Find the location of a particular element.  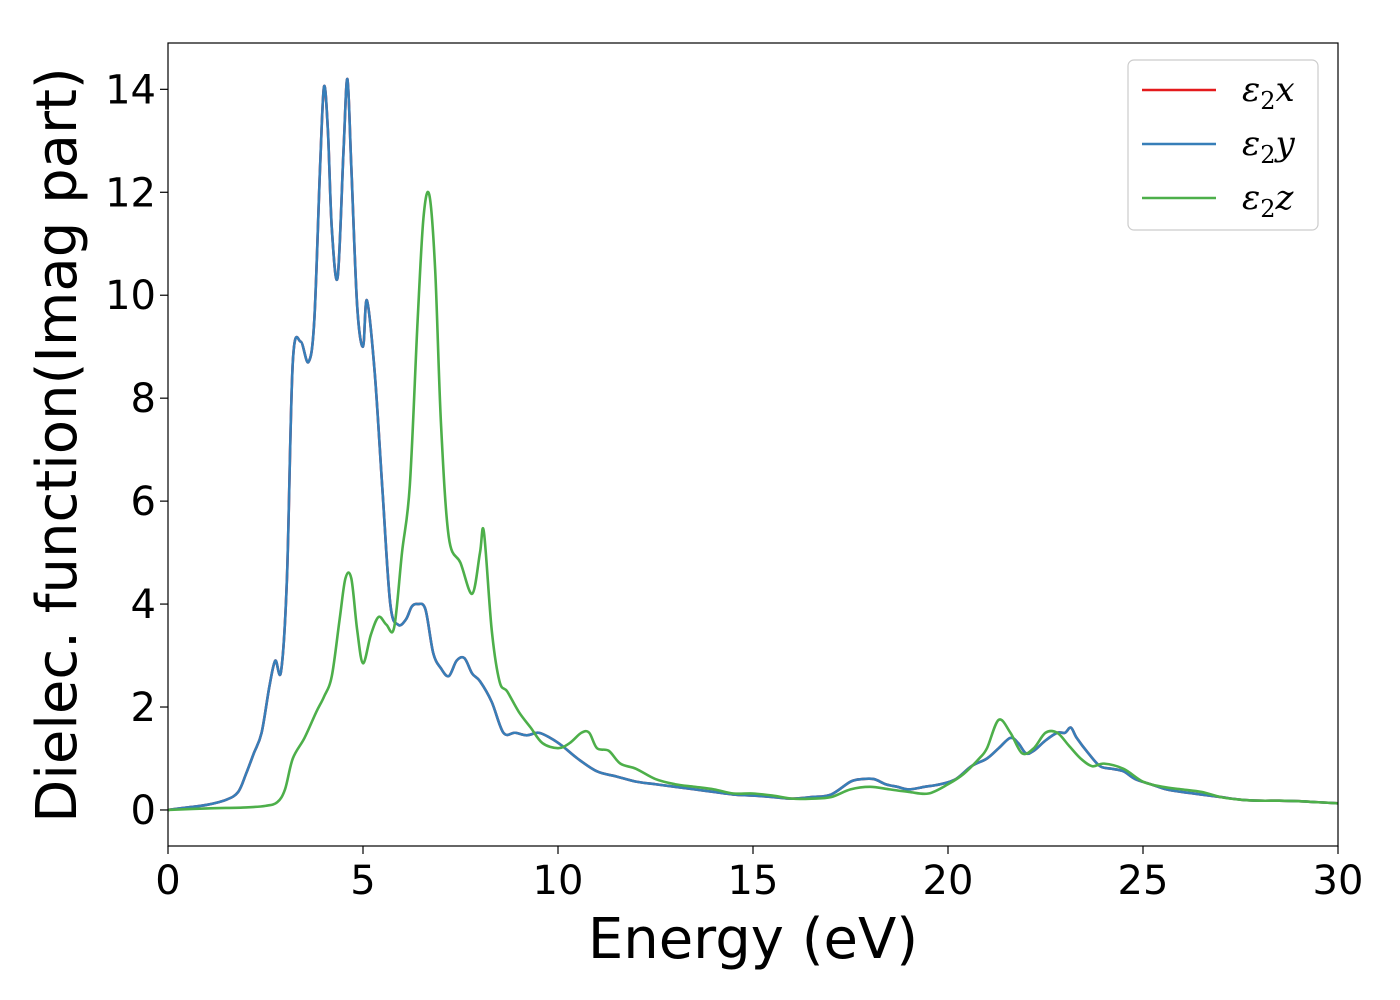

x-axis-title: Energy (eV) is located at coordinates (753, 939).